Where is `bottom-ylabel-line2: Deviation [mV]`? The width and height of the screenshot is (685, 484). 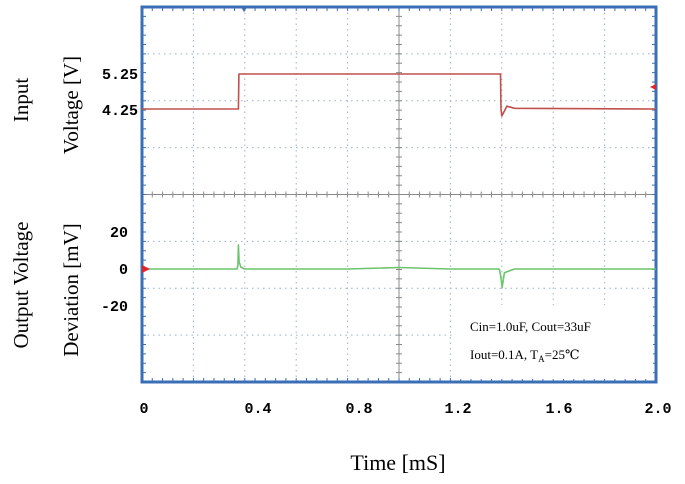 bottom-ylabel-line2: Deviation [mV] is located at coordinates (71, 290).